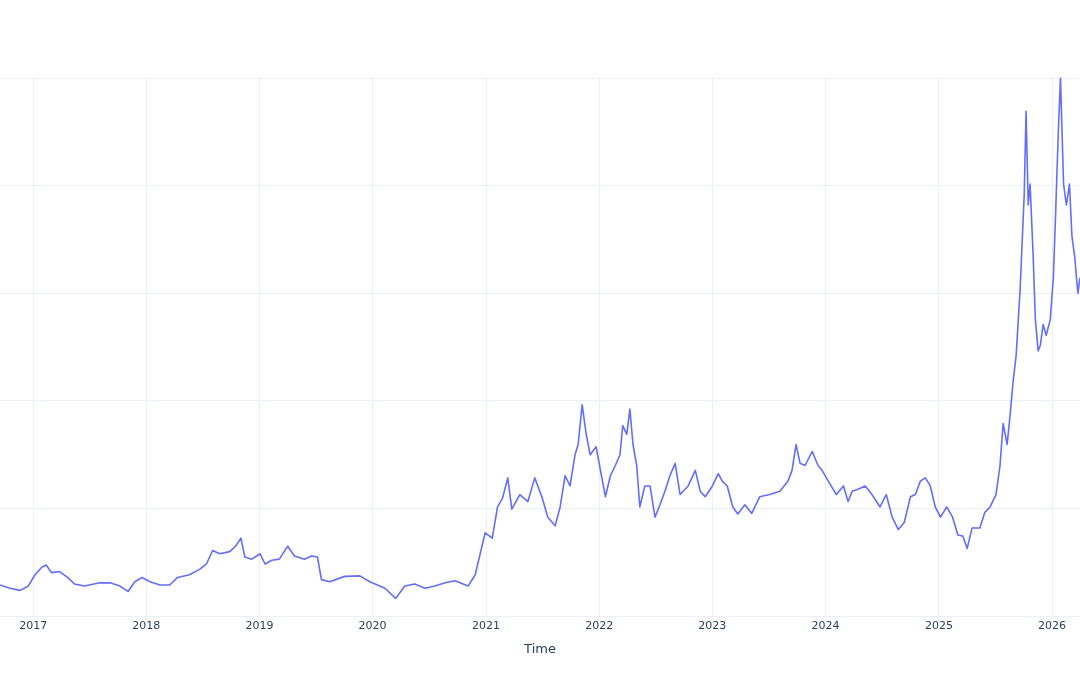 The height and width of the screenshot is (675, 1080). What do you see at coordinates (599, 625) in the screenshot?
I see `x-tick-label: 2022` at bounding box center [599, 625].